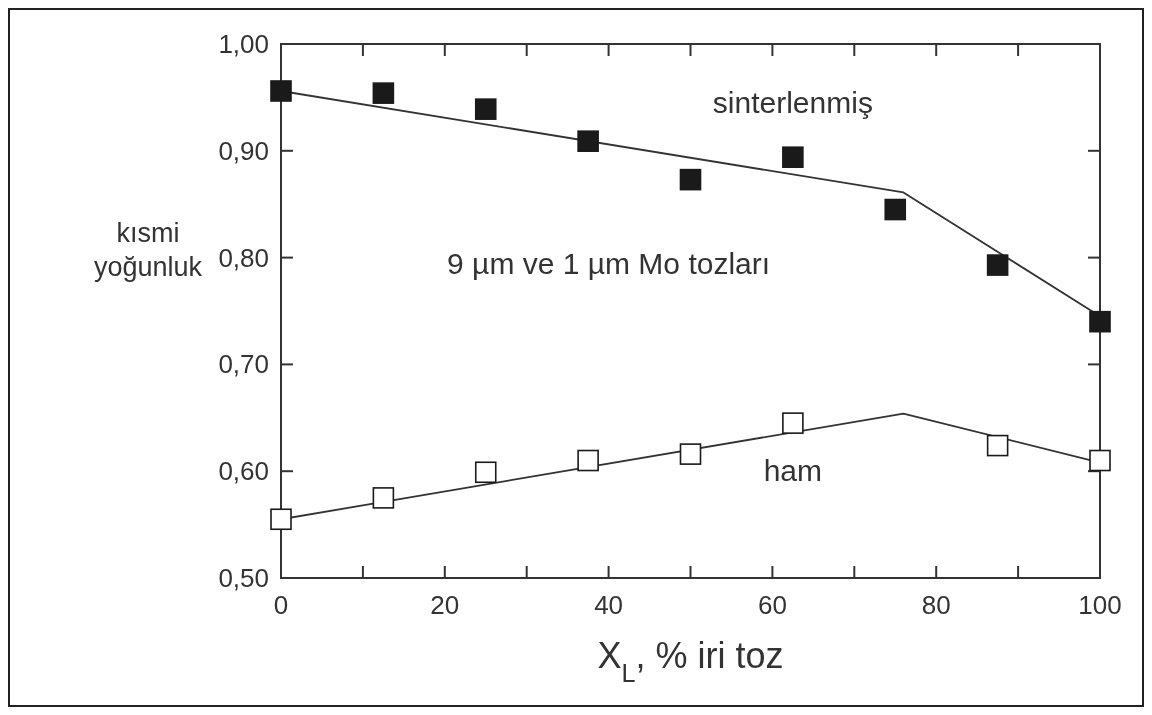  I want to click on y-tick-label: 0,60, so click(243, 471).